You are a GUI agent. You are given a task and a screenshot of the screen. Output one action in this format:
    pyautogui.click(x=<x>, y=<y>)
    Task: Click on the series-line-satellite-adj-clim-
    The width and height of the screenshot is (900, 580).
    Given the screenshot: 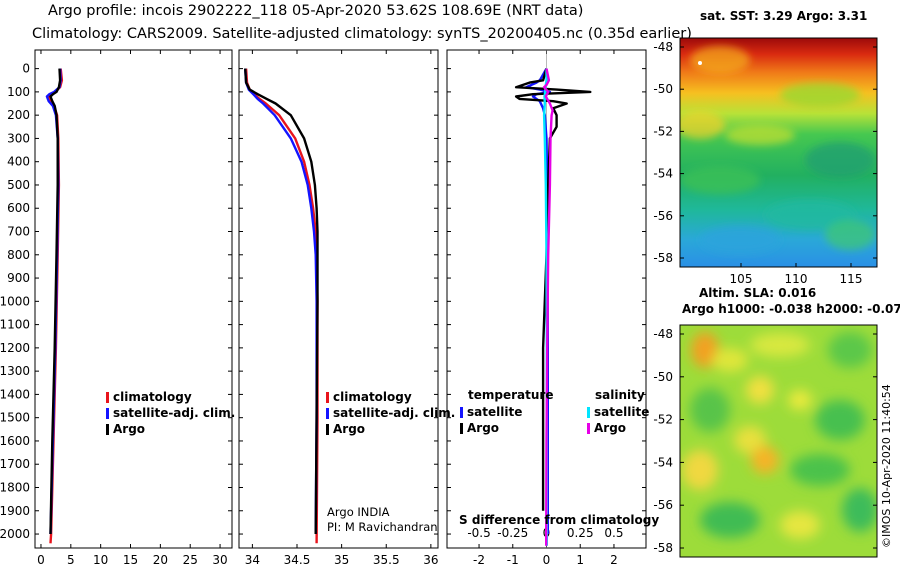 What is the action you would take?
    pyautogui.click(x=281, y=301)
    